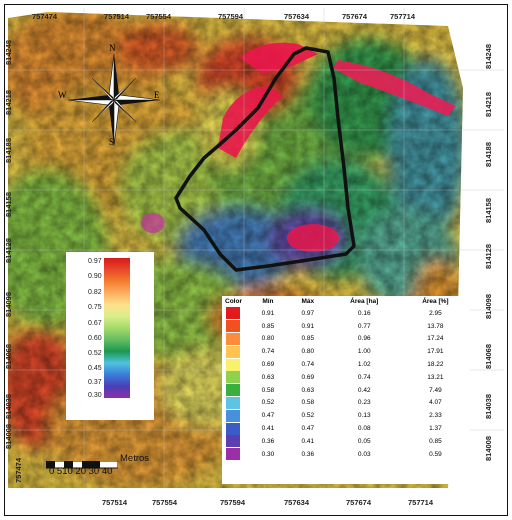 This screenshot has width=512, height=520. What do you see at coordinates (308, 301) in the screenshot?
I see `column-header: Máx` at bounding box center [308, 301].